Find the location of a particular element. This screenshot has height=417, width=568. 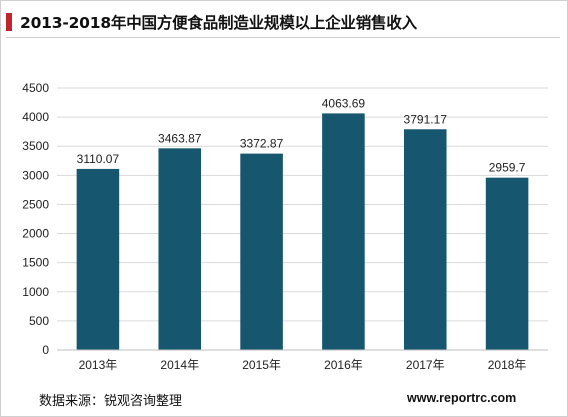

y-tick-label: 4000 is located at coordinates (35, 117).